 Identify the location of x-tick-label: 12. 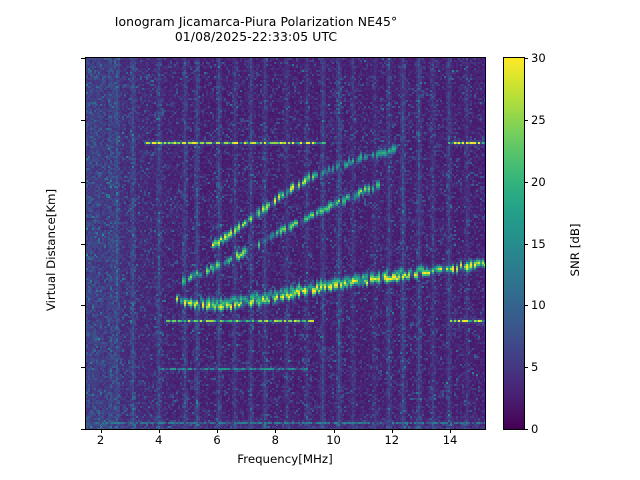
(392, 440).